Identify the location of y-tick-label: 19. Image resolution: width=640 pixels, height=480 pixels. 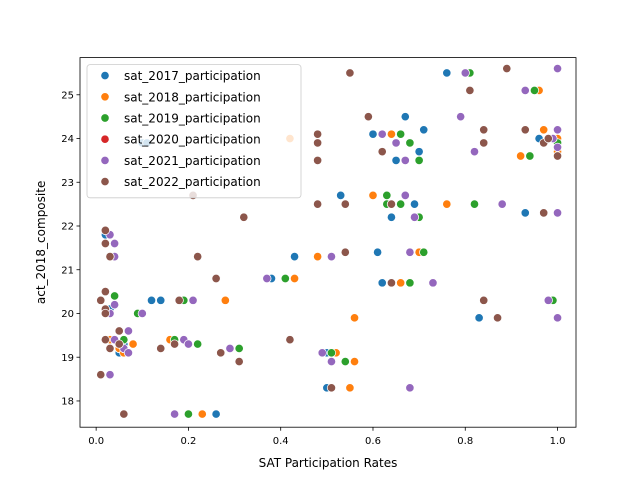
(67, 358).